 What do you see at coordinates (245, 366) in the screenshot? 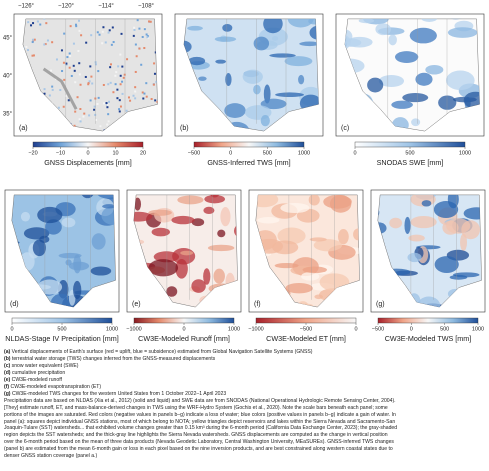
I see `caption-item: (c) snow water equivalent (SWE)` at bounding box center [245, 366].